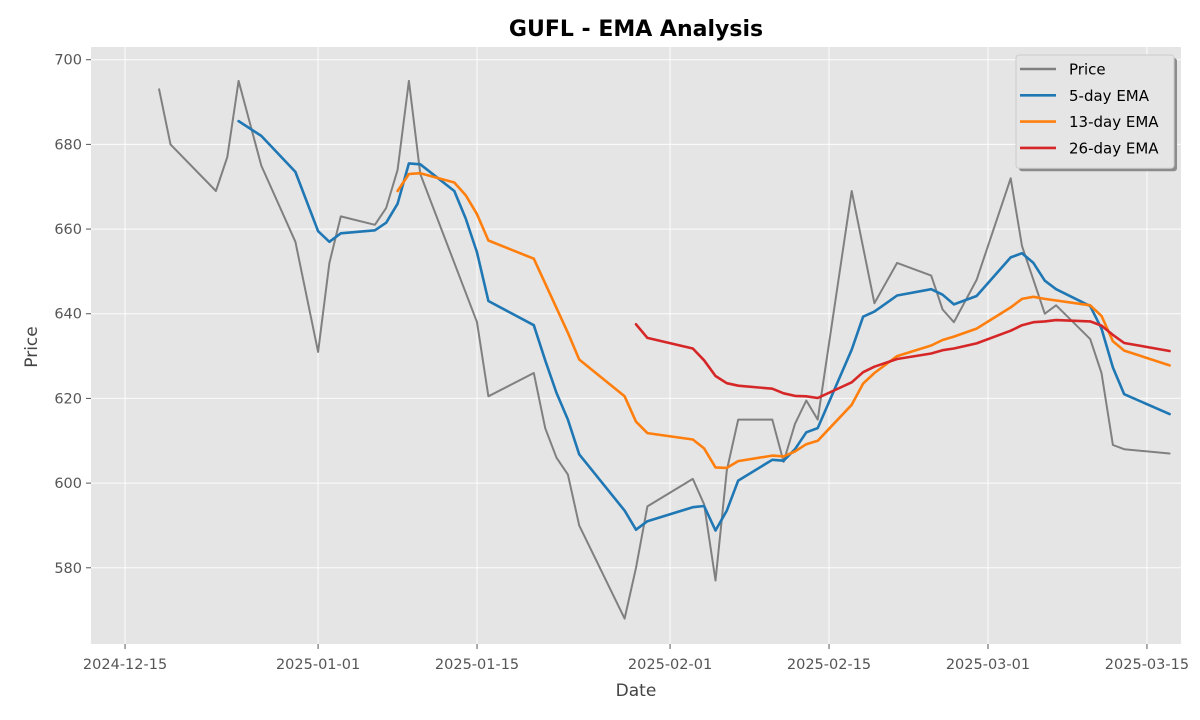  Describe the element at coordinates (125, 665) in the screenshot. I see `x-tick-label: 2024-12-15` at that location.